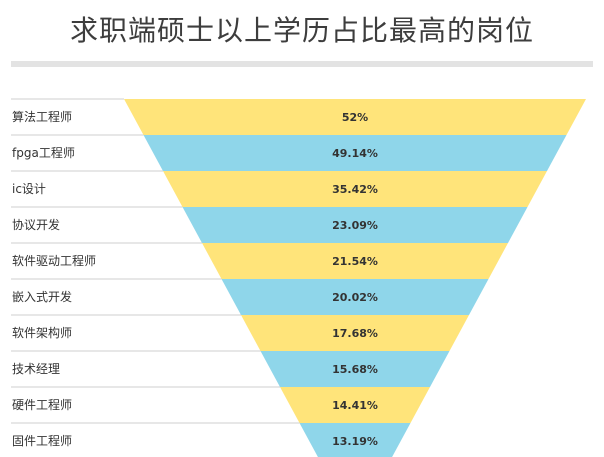 The height and width of the screenshot is (457, 604). Describe the element at coordinates (42, 332) in the screenshot. I see `category-label: 软件架构师` at that location.